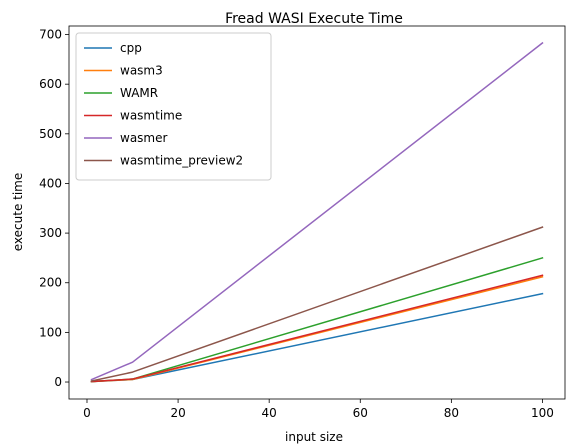  Describe the element at coordinates (131, 48) in the screenshot. I see `legend-label-cpp: cpp` at that location.